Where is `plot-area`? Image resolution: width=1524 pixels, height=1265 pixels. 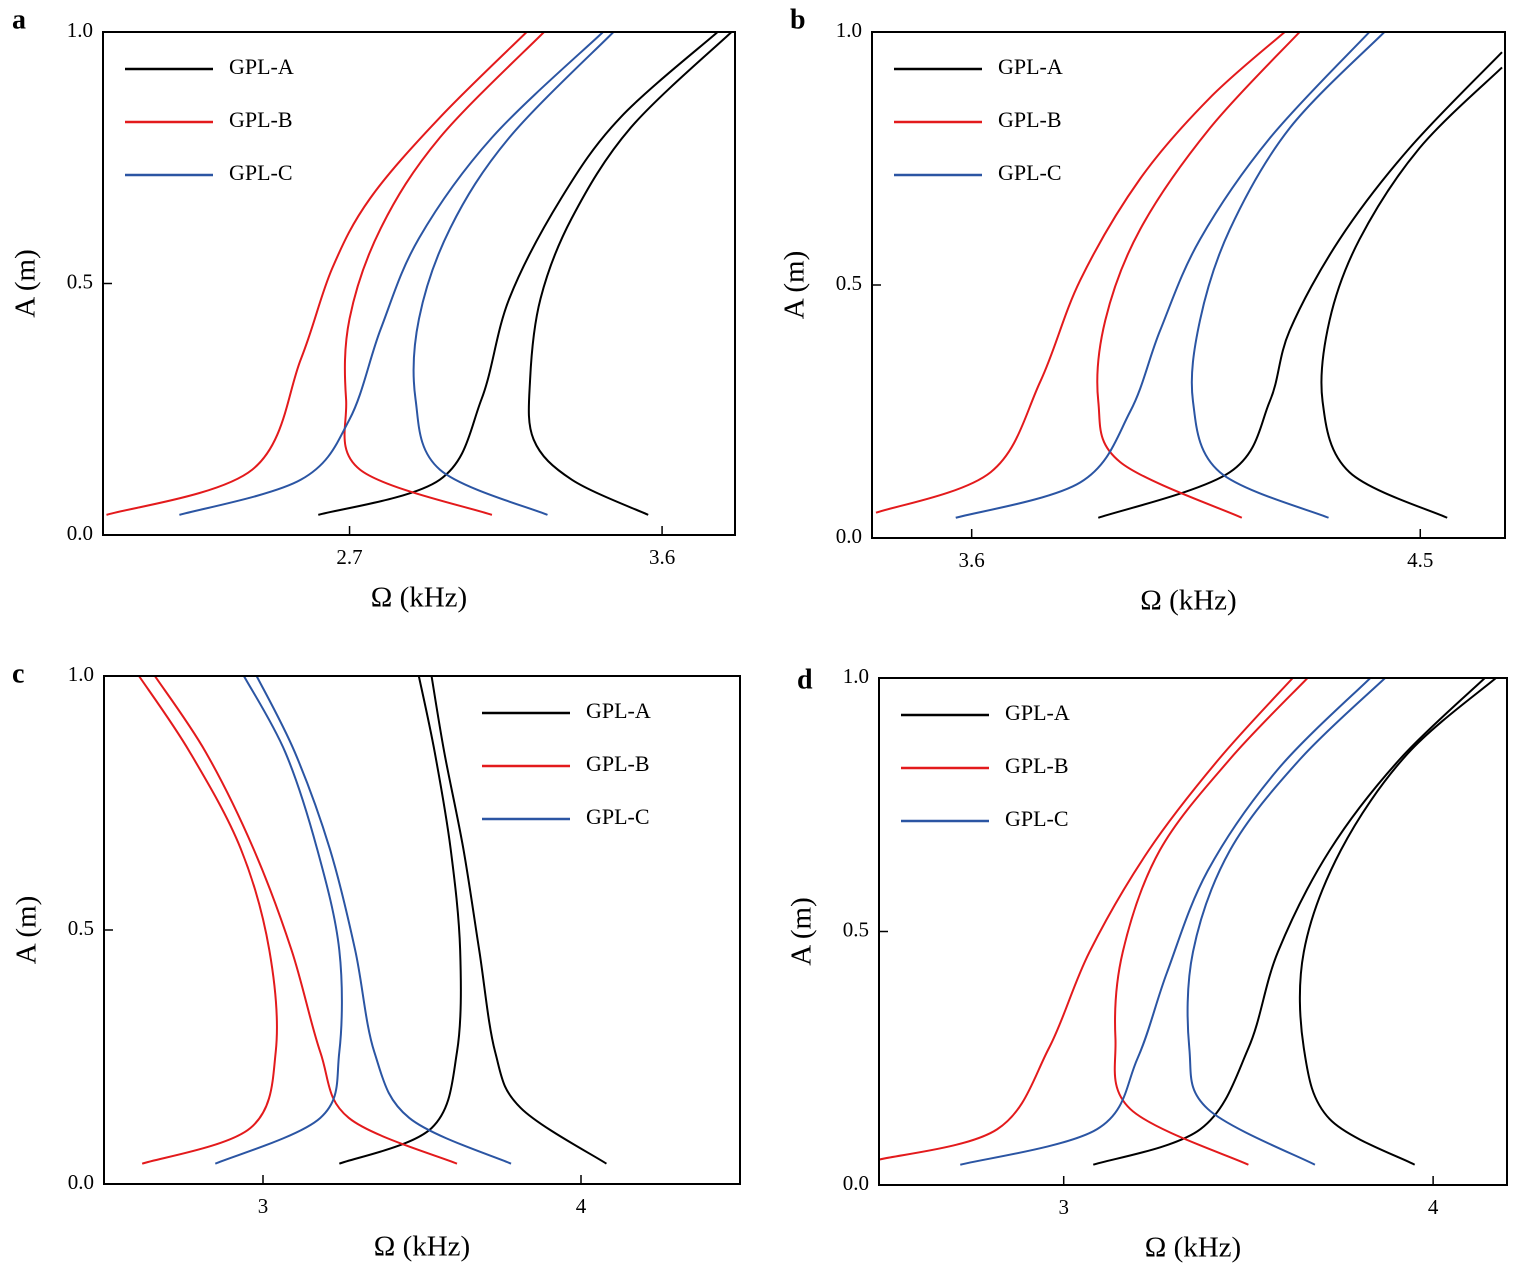
plot-area is located at coordinates (372, 920).